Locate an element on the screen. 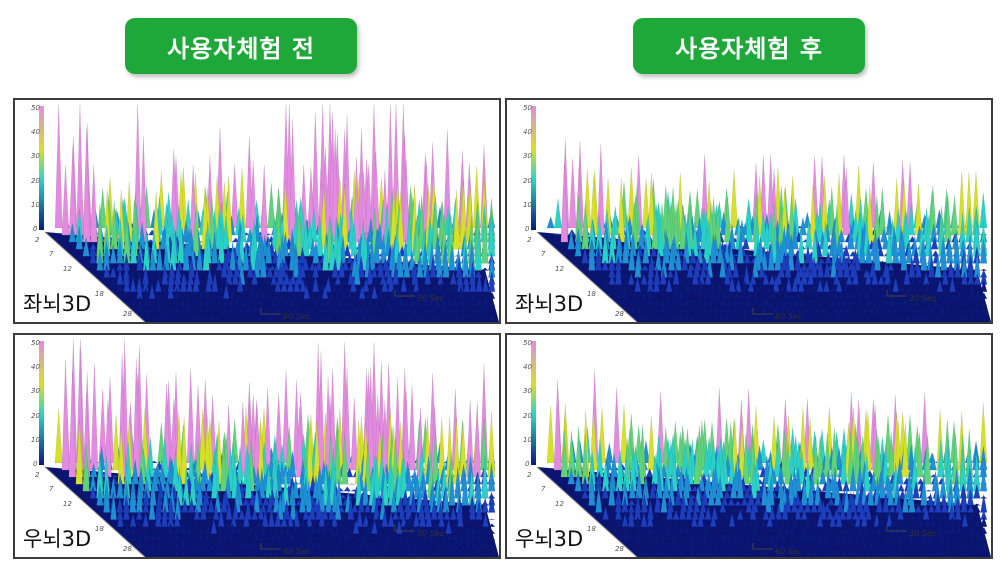 The height and width of the screenshot is (567, 1000). z-tick: 10 is located at coordinates (527, 205).